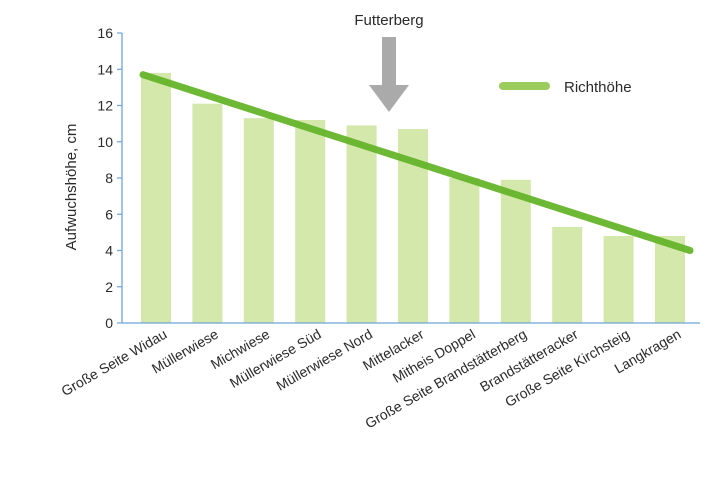 This screenshot has width=709, height=491. I want to click on y-tick-label: 14, so click(105, 69).